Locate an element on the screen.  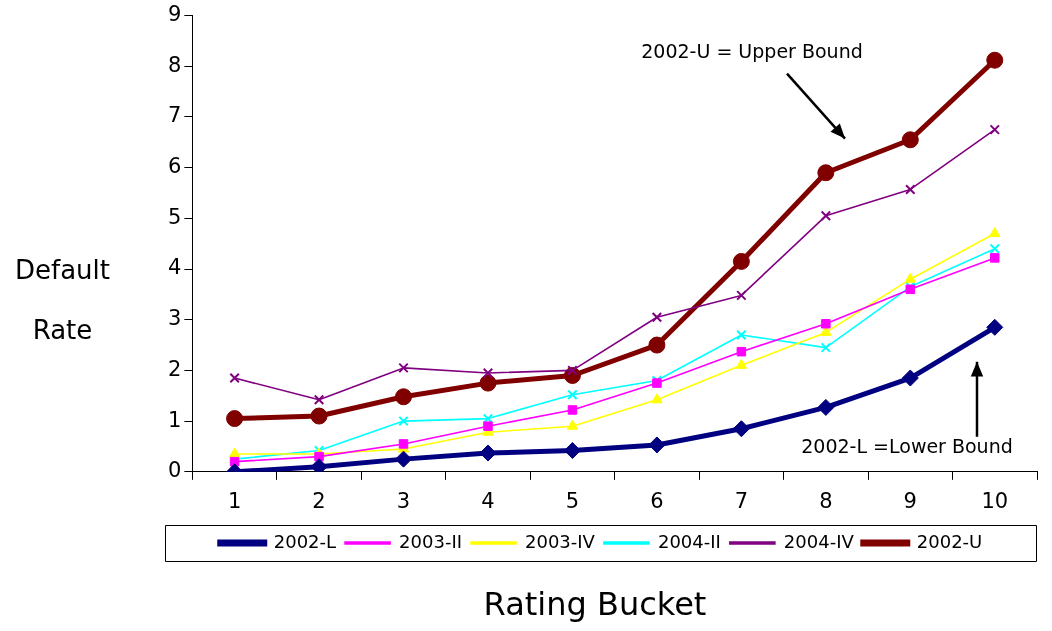
y-tick-label: 6 is located at coordinates (174, 166).